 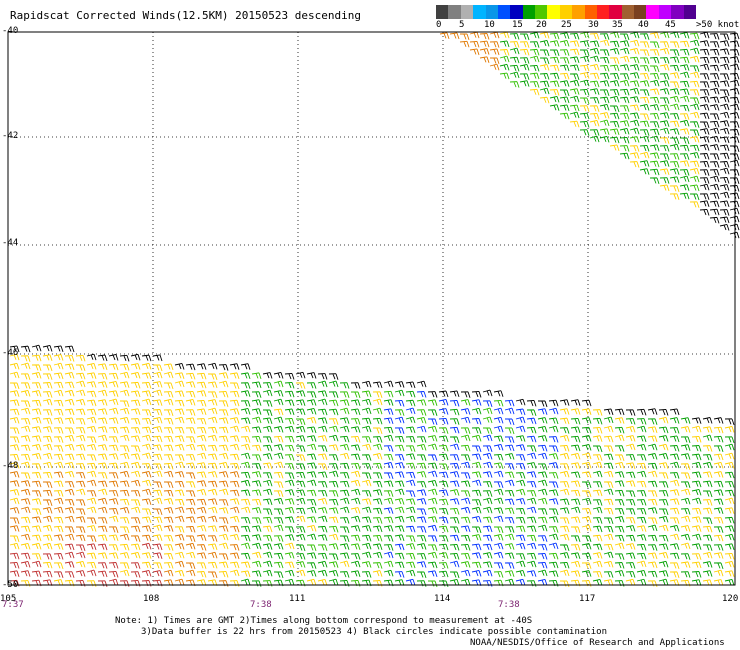 I want to click on colorbar-label: 0, so click(x=439, y=25).